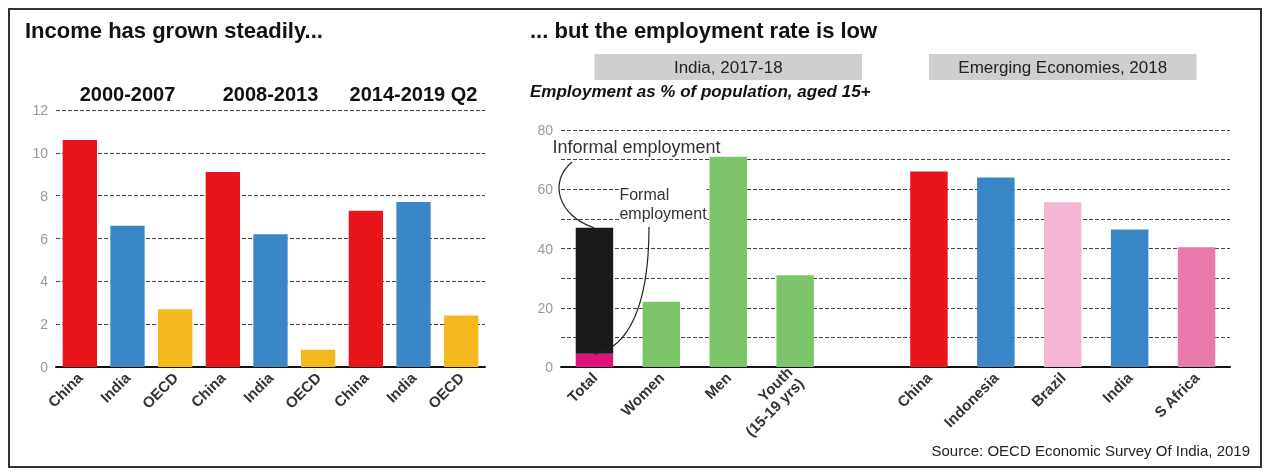  What do you see at coordinates (44, 324) in the screenshot?
I see `y-tick-label: 2` at bounding box center [44, 324].